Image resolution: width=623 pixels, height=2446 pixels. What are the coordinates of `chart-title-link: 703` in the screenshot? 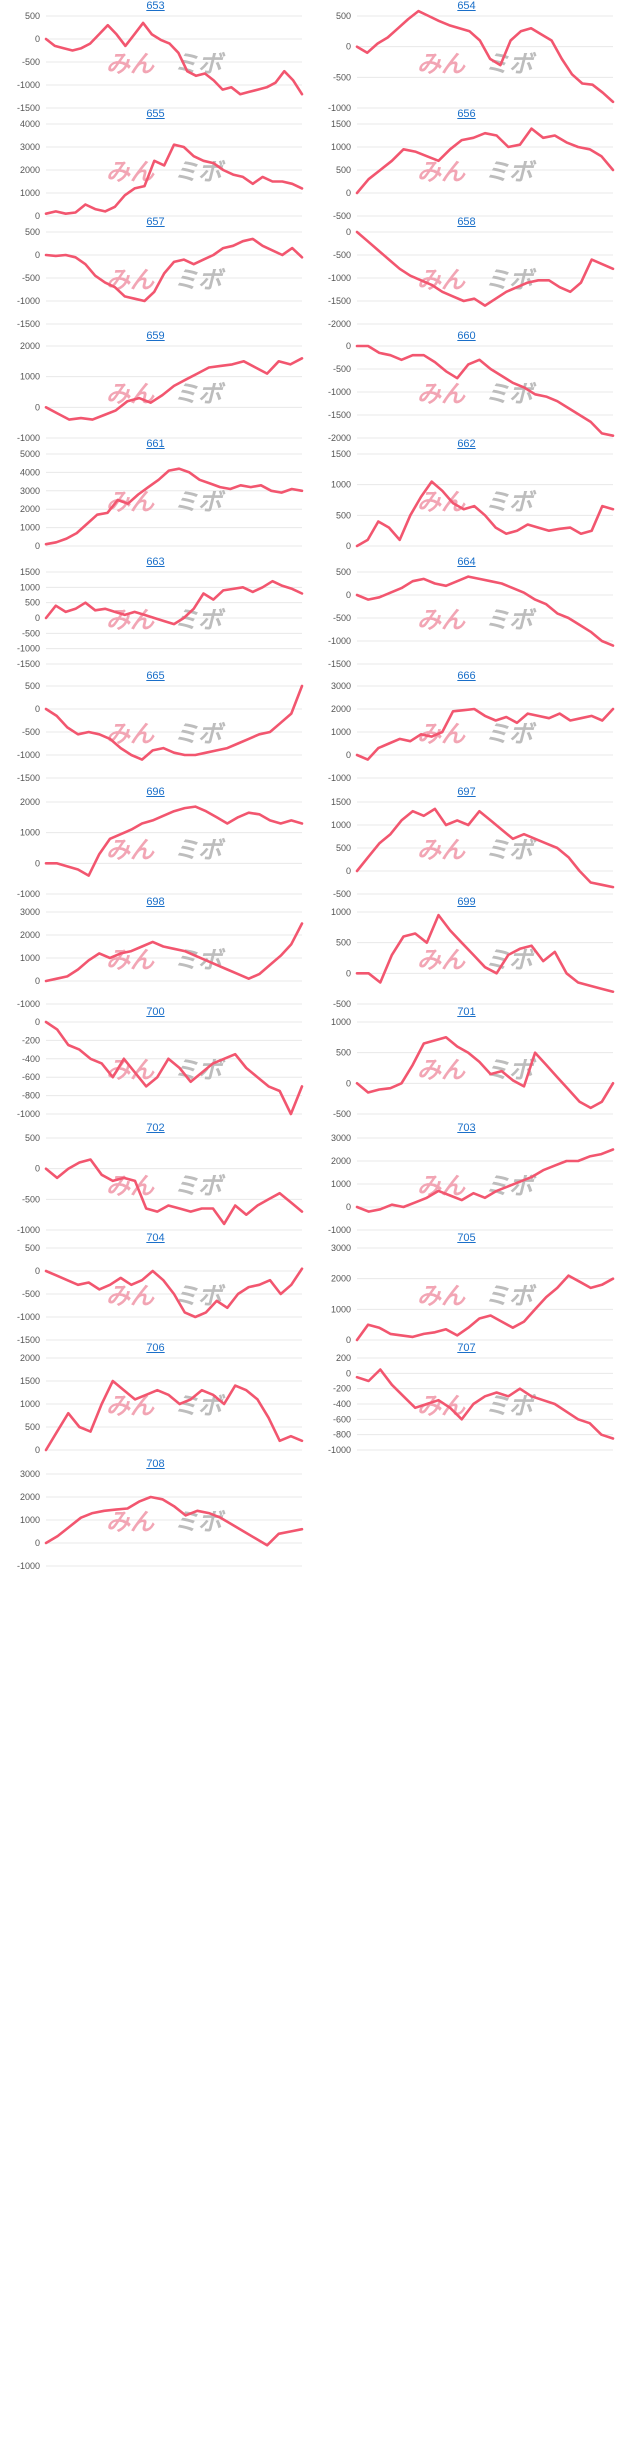 It's located at (466, 1128).